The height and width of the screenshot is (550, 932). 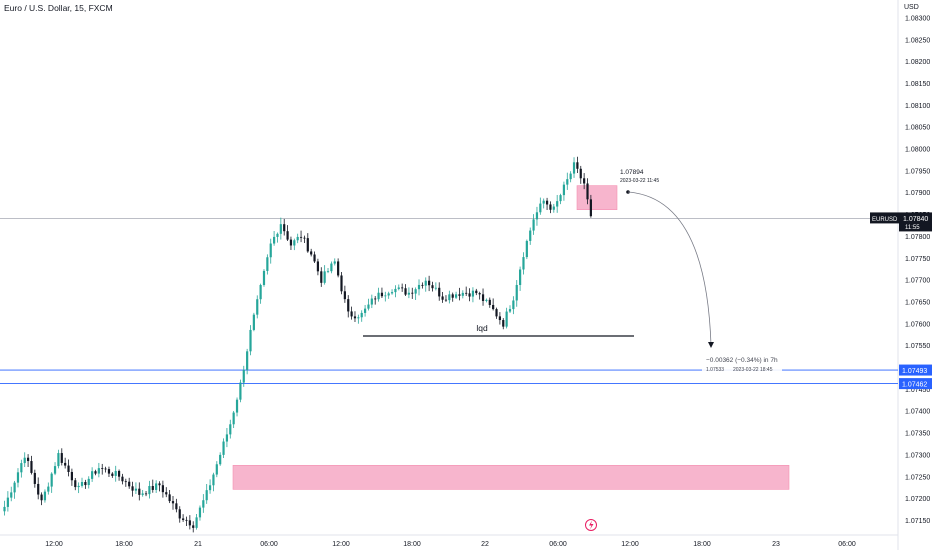 I want to click on price-tick-label: 1.08000, so click(x=917, y=150).